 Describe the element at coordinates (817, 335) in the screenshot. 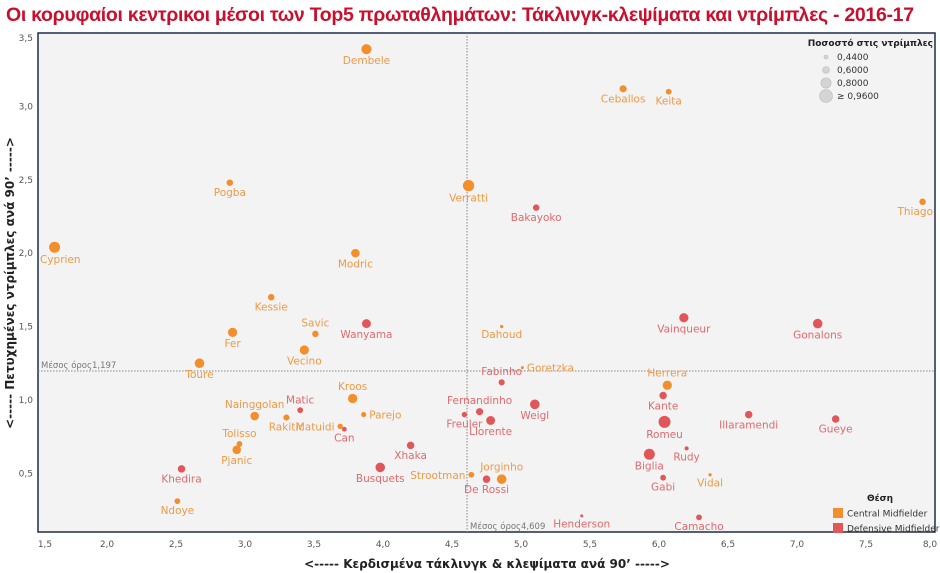

I see `point-label: Gonalons` at that location.